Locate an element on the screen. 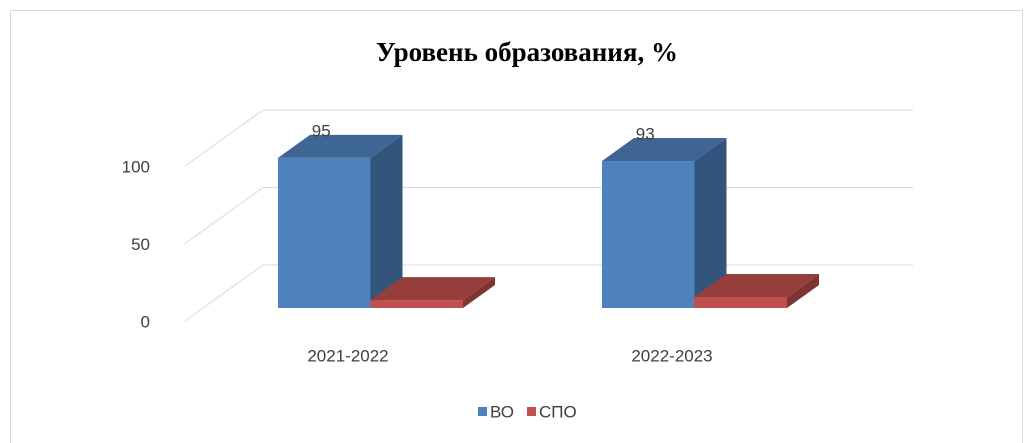 This screenshot has height=443, width=1034. legend-label: ВО is located at coordinates (502, 411).